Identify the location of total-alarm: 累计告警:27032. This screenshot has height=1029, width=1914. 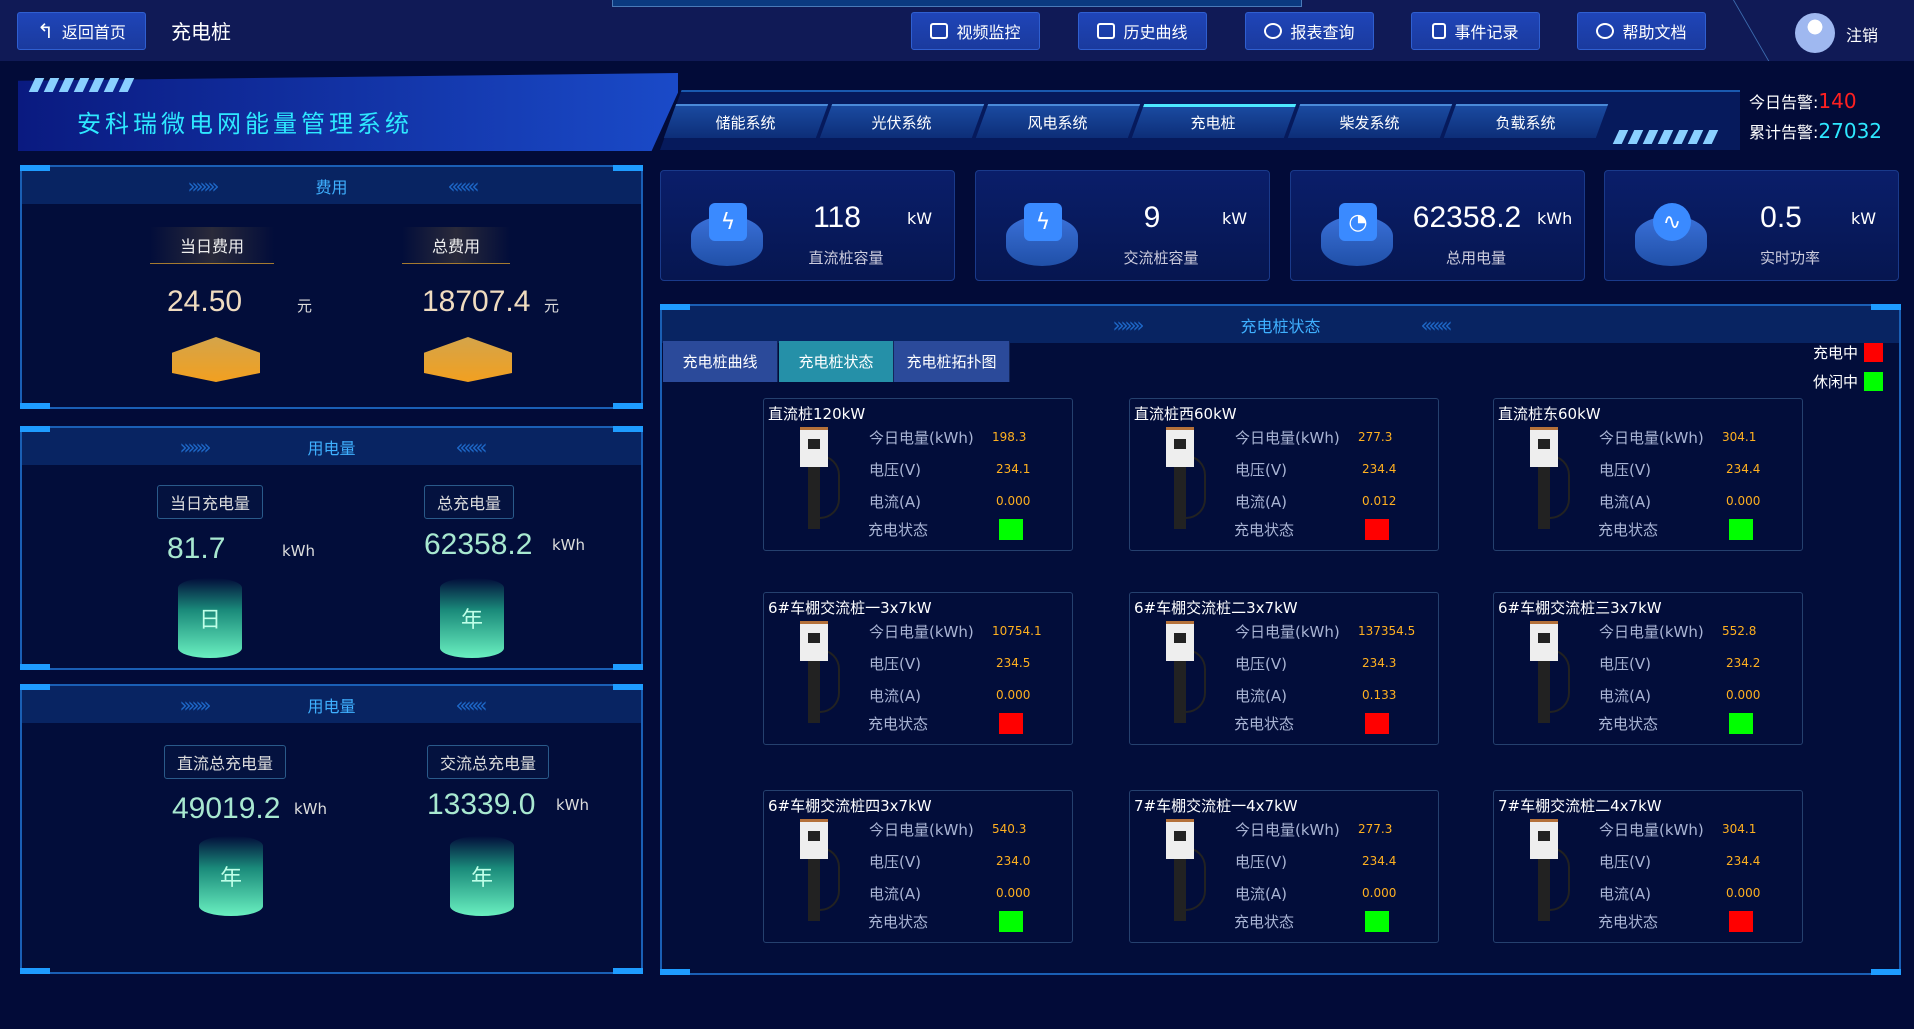
(1815, 131).